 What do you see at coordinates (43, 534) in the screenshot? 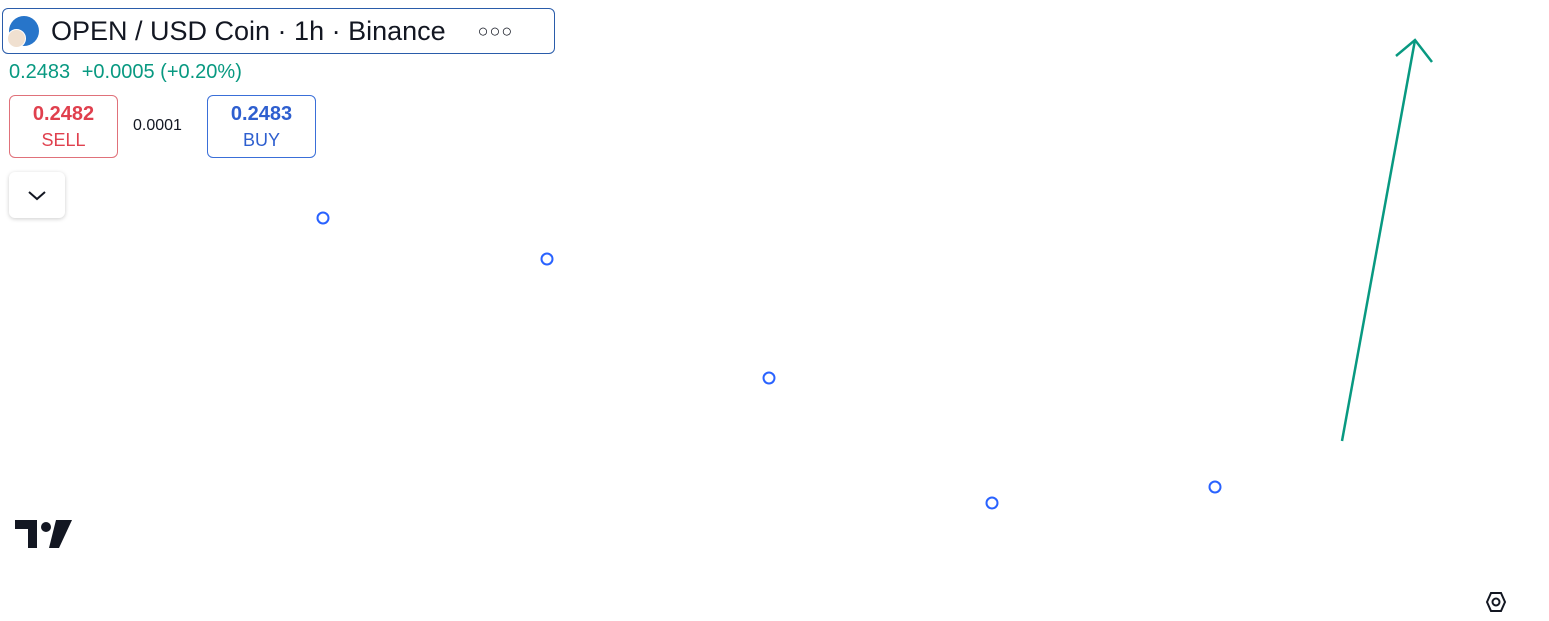
I see `logo` at bounding box center [43, 534].